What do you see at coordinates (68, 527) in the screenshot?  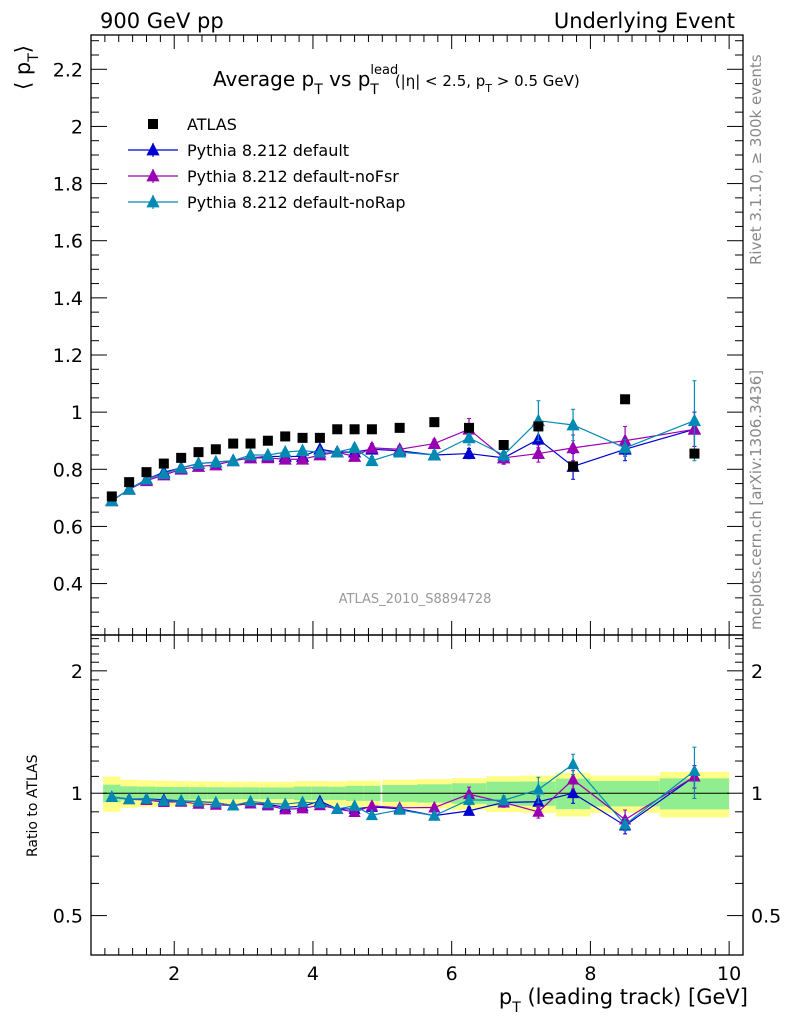 I see `y-tick-label: 0.6` at bounding box center [68, 527].